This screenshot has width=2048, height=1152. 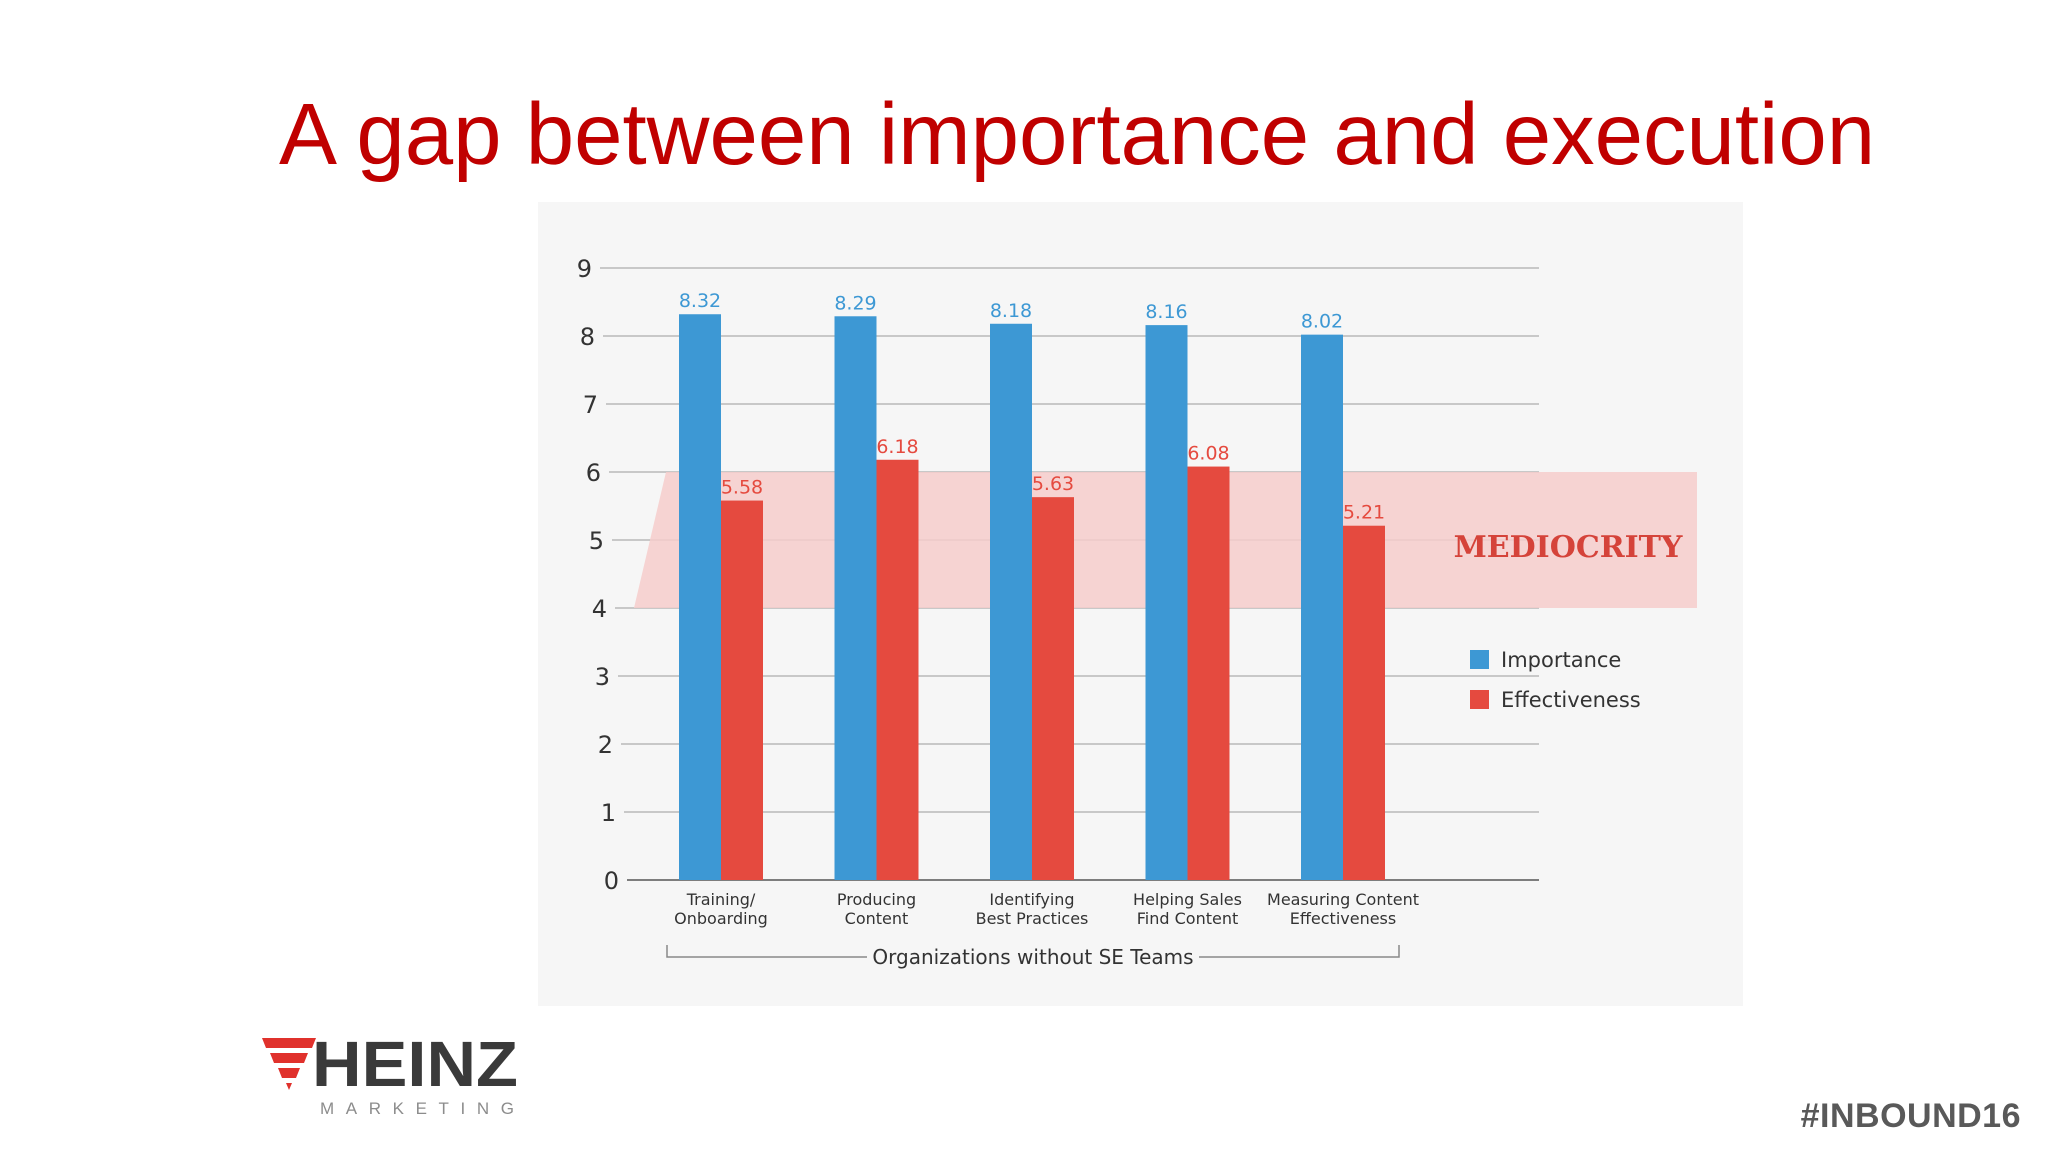 What do you see at coordinates (590, 405) in the screenshot?
I see `y-tick-label: 7` at bounding box center [590, 405].